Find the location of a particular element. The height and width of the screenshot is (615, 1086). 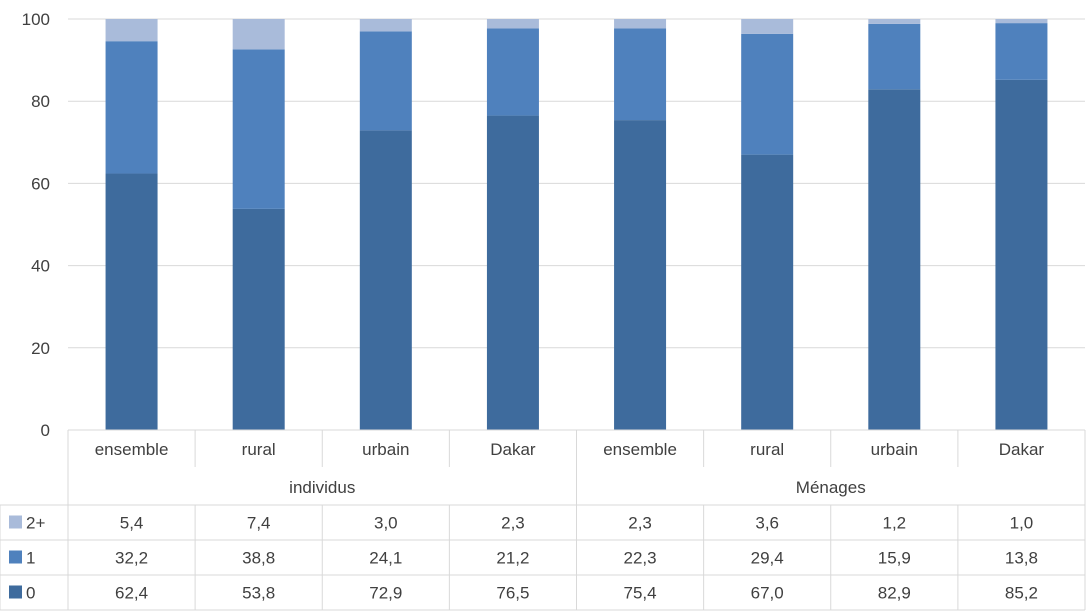

data-table-cell: 72,9 is located at coordinates (385, 593).